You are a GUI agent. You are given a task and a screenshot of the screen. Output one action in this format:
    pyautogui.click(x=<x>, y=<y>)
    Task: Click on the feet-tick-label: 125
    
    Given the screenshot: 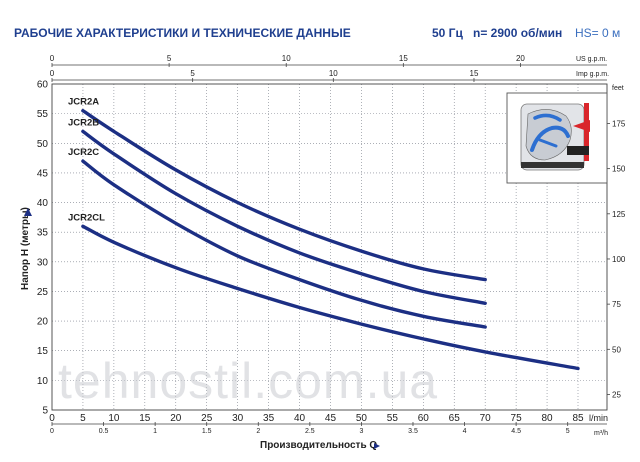 What is the action you would take?
    pyautogui.click(x=619, y=214)
    